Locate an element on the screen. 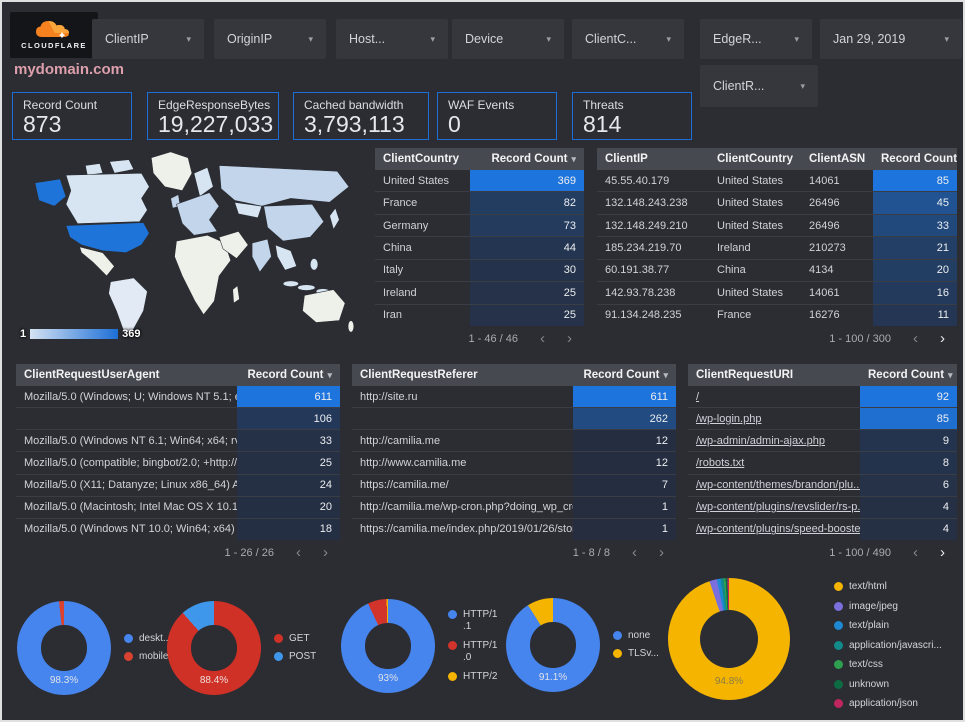 This screenshot has width=965, height=722. table-row: 262 is located at coordinates (514, 418).